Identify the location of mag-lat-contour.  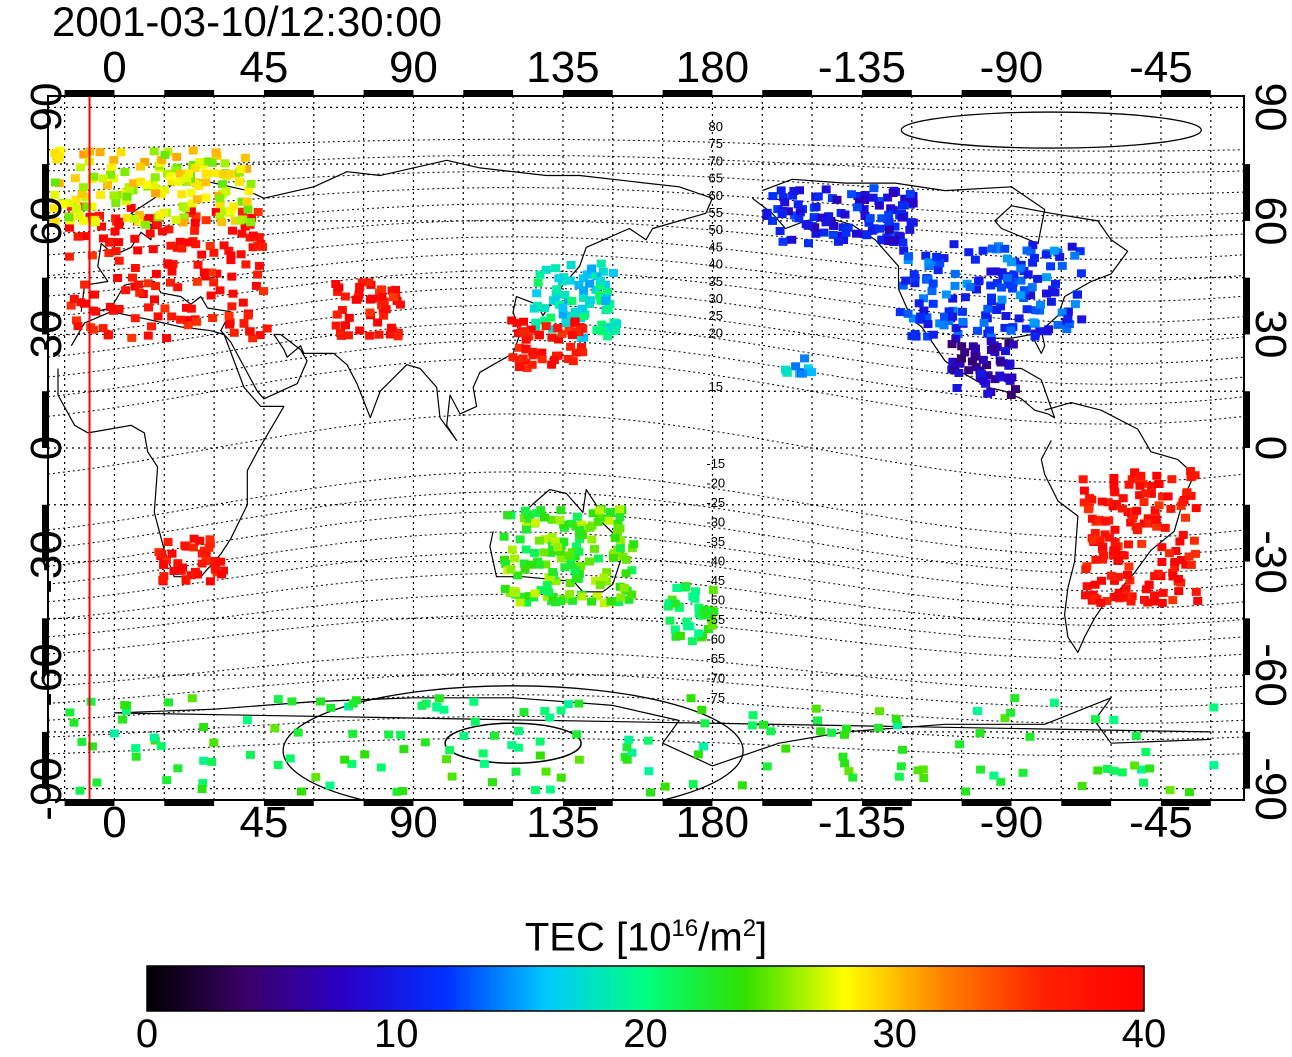
(646, 372).